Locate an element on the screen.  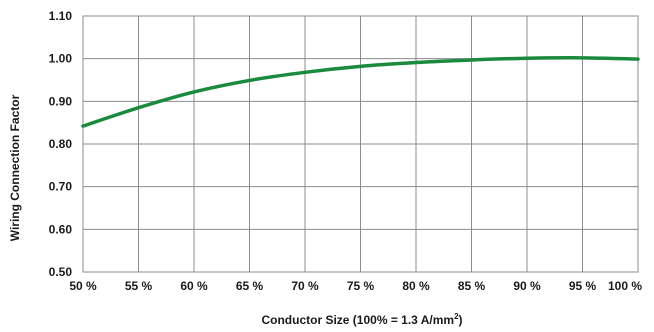
x-tick-label: 95 % is located at coordinates (583, 286).